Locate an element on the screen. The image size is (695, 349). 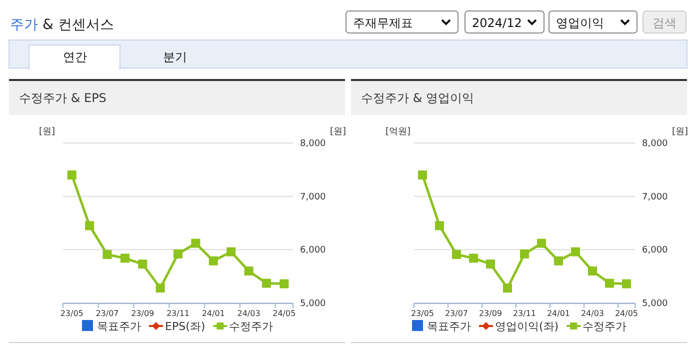
chart-title: 수정주가 & 영업이익 is located at coordinates (417, 98).